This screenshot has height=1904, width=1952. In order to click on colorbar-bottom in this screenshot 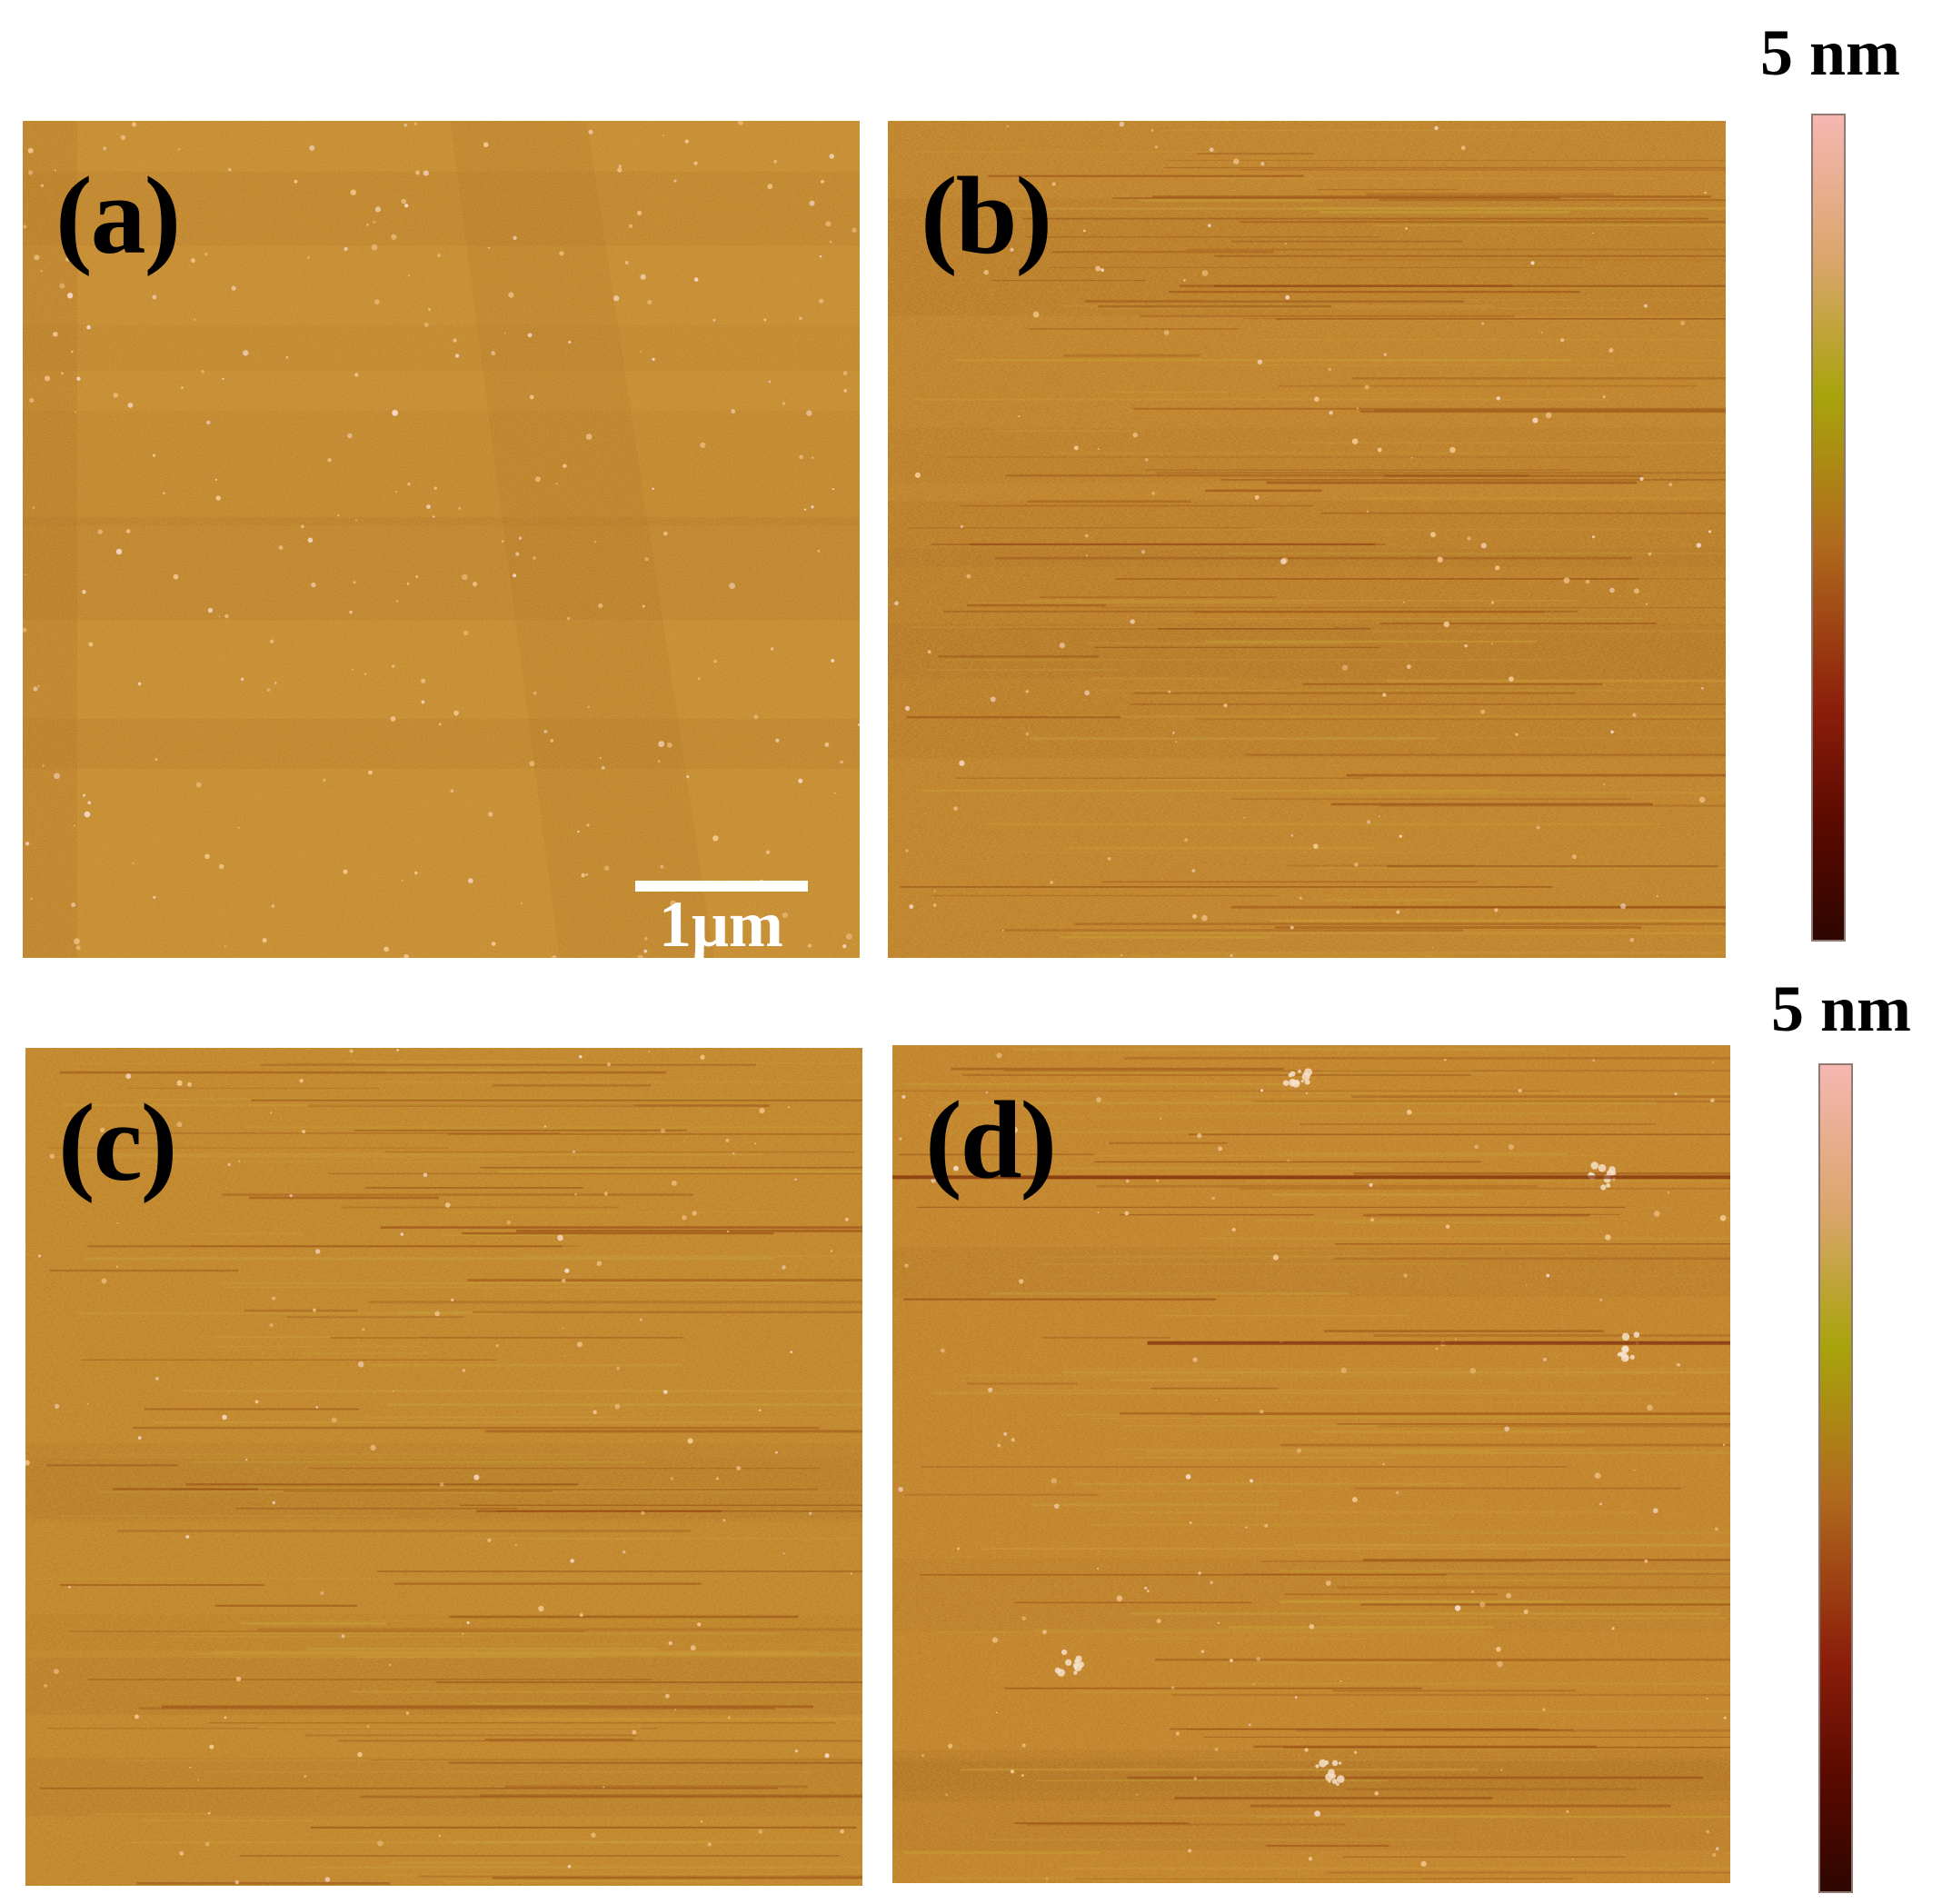, I will do `click(1836, 1478)`.